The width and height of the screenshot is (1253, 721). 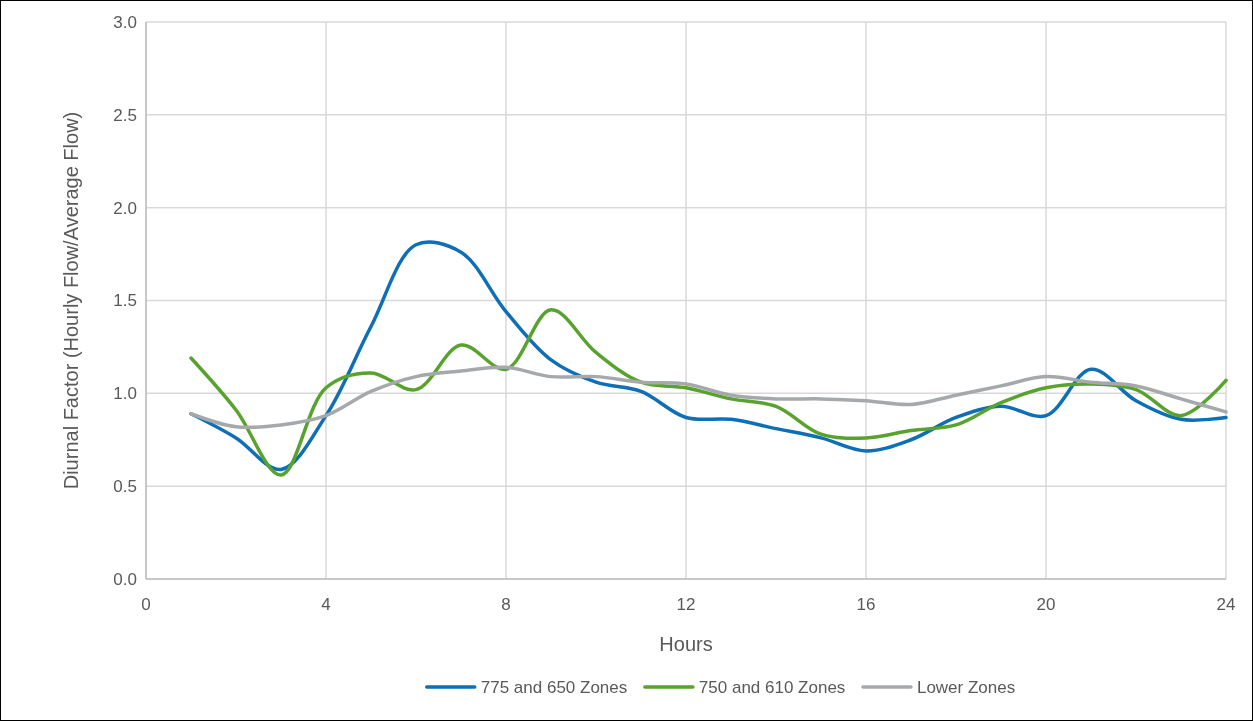 I want to click on line-series, so click(x=708, y=397).